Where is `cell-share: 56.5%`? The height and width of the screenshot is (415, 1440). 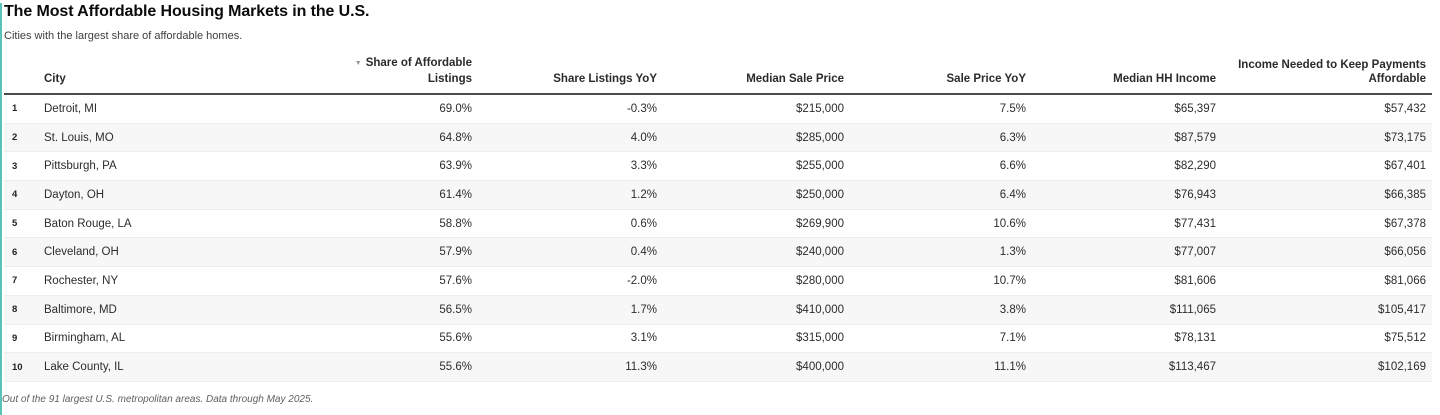
cell-share: 56.5% is located at coordinates (392, 310).